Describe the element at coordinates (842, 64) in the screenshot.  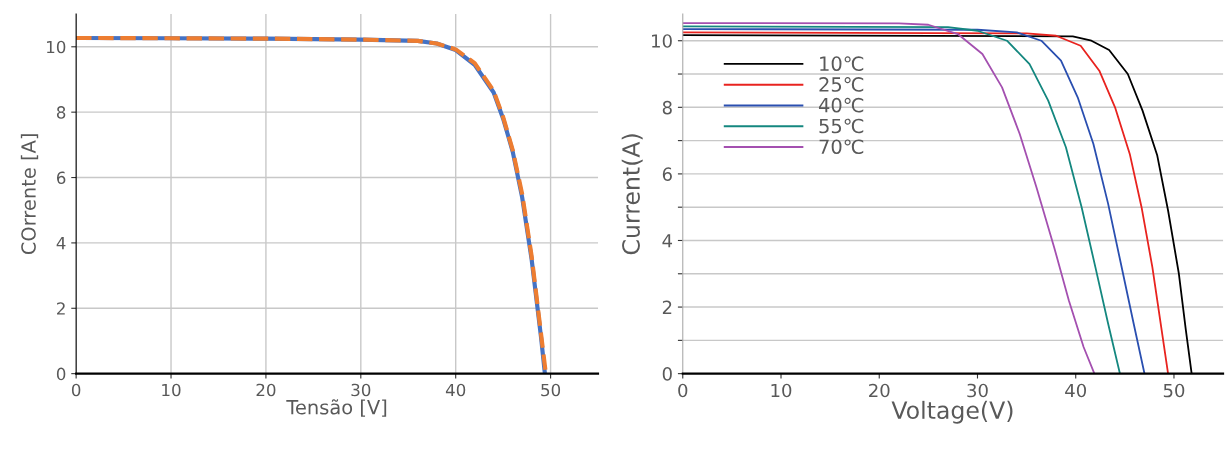
I see `legend-label: 10℃` at that location.